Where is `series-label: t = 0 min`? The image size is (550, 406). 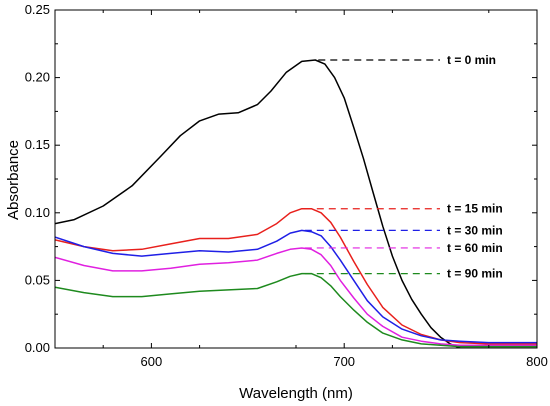 series-label: t = 0 min is located at coordinates (471, 60).